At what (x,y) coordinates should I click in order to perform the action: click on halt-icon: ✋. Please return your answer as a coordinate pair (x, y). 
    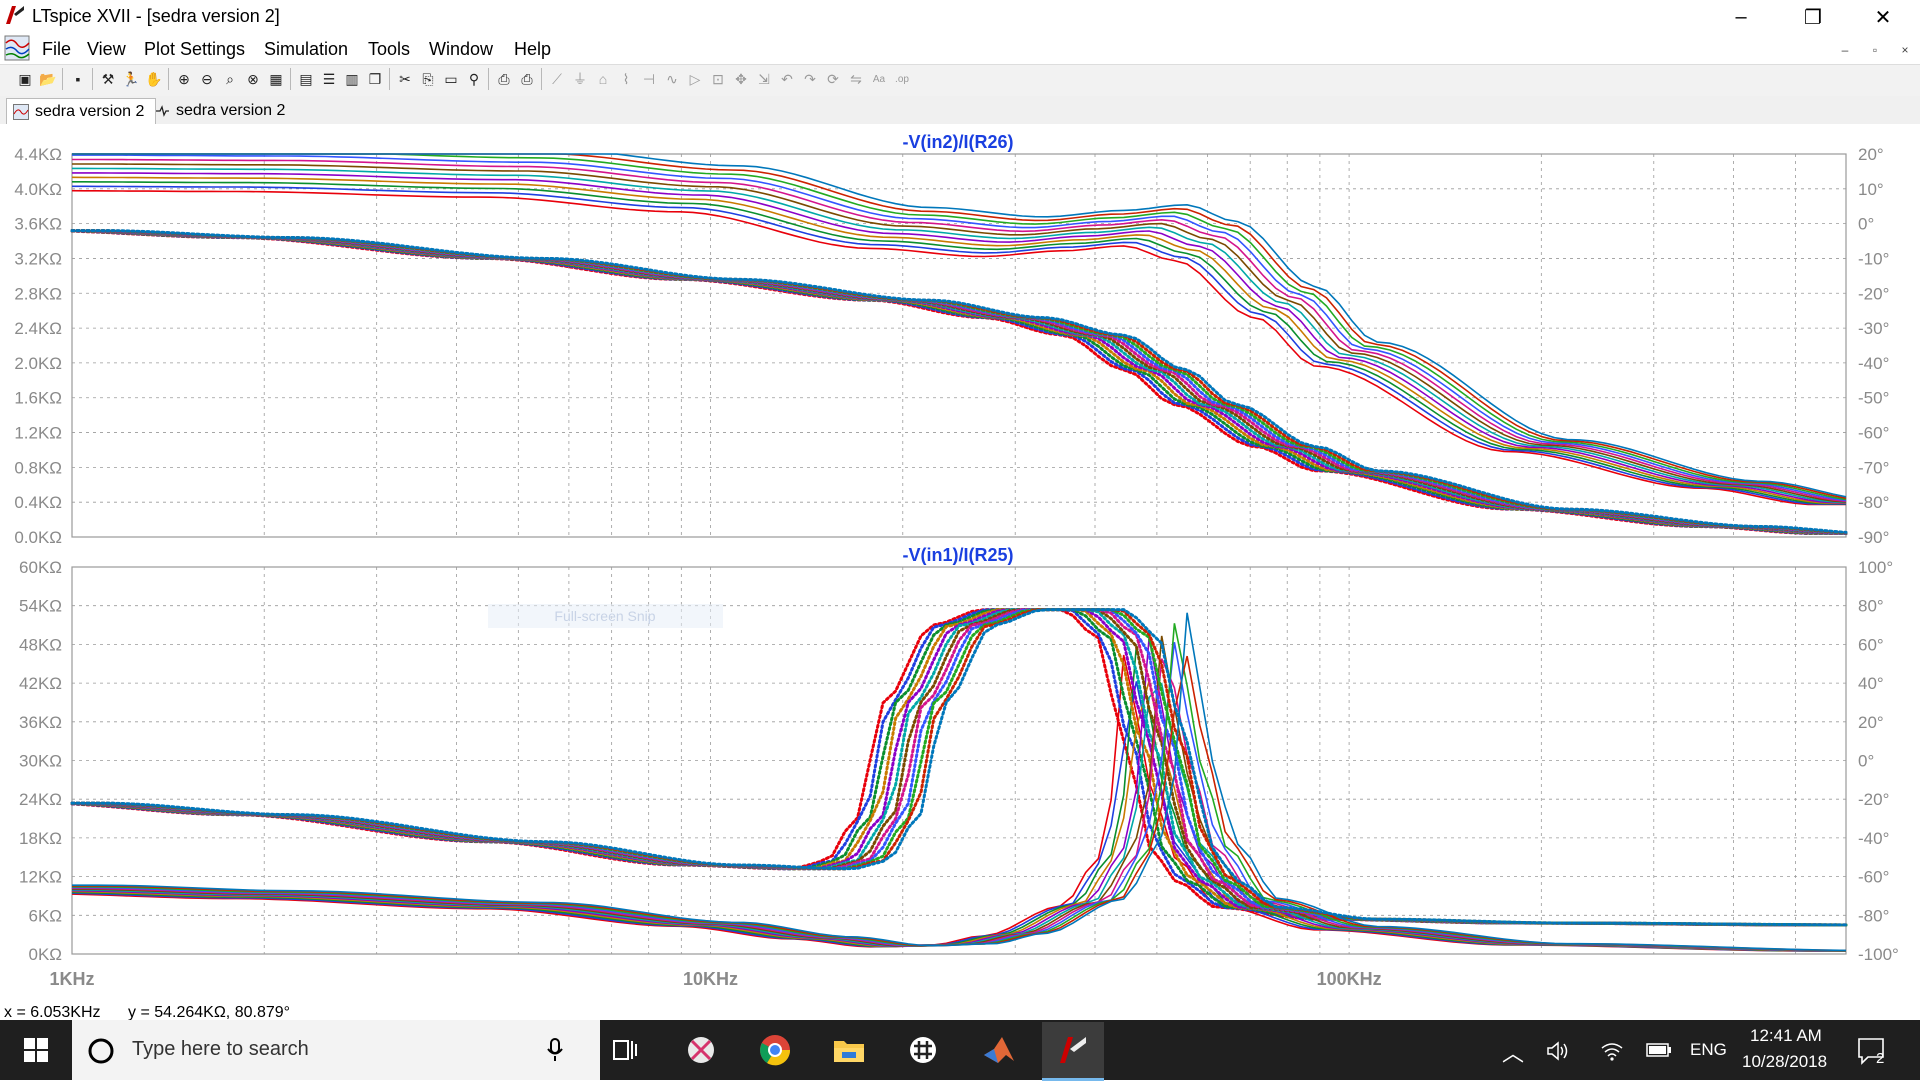
    Looking at the image, I should click on (154, 78).